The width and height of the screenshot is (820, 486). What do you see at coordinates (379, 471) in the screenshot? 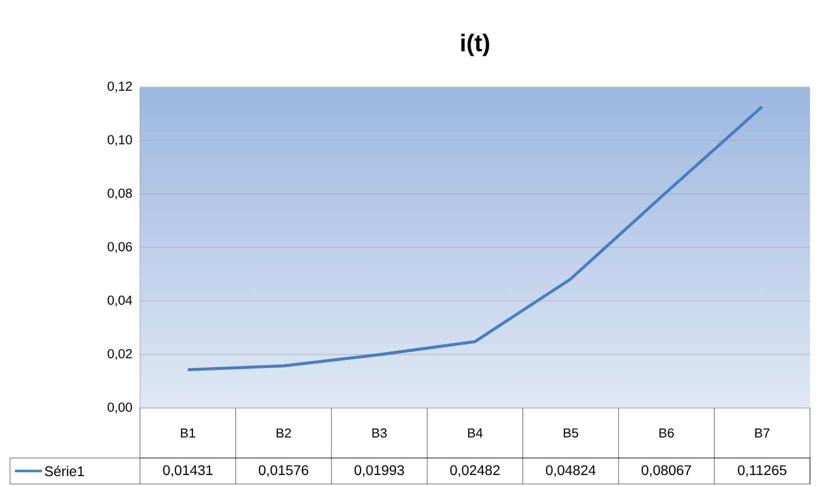
I see `data-label: 0,01993` at bounding box center [379, 471].